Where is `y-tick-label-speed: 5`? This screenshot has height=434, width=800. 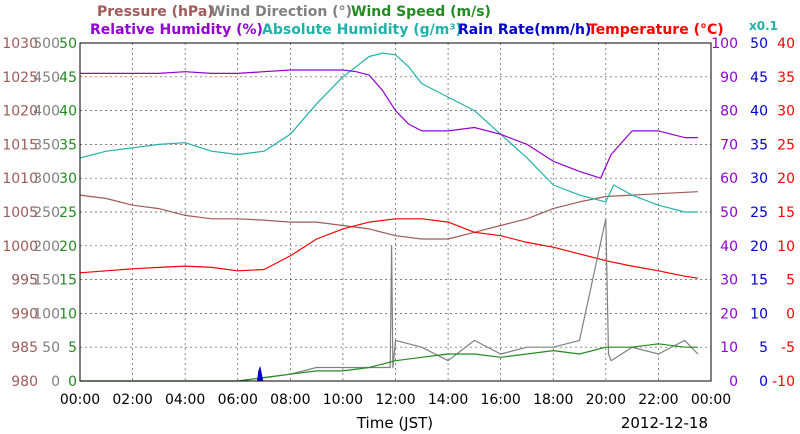 y-tick-label-speed: 5 is located at coordinates (72, 348).